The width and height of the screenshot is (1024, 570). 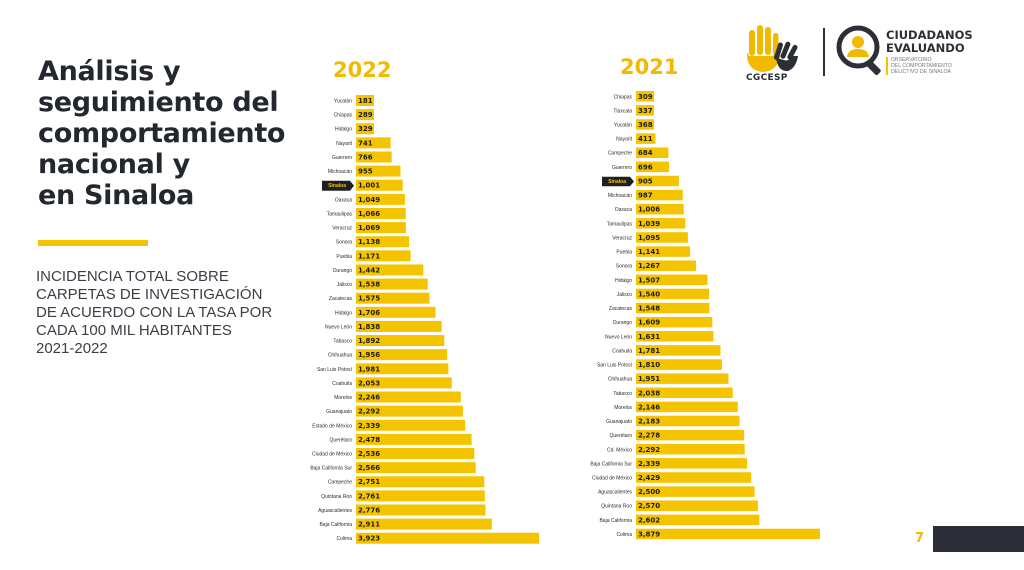 I want to click on category-label: Querétaro, so click(x=620, y=436).